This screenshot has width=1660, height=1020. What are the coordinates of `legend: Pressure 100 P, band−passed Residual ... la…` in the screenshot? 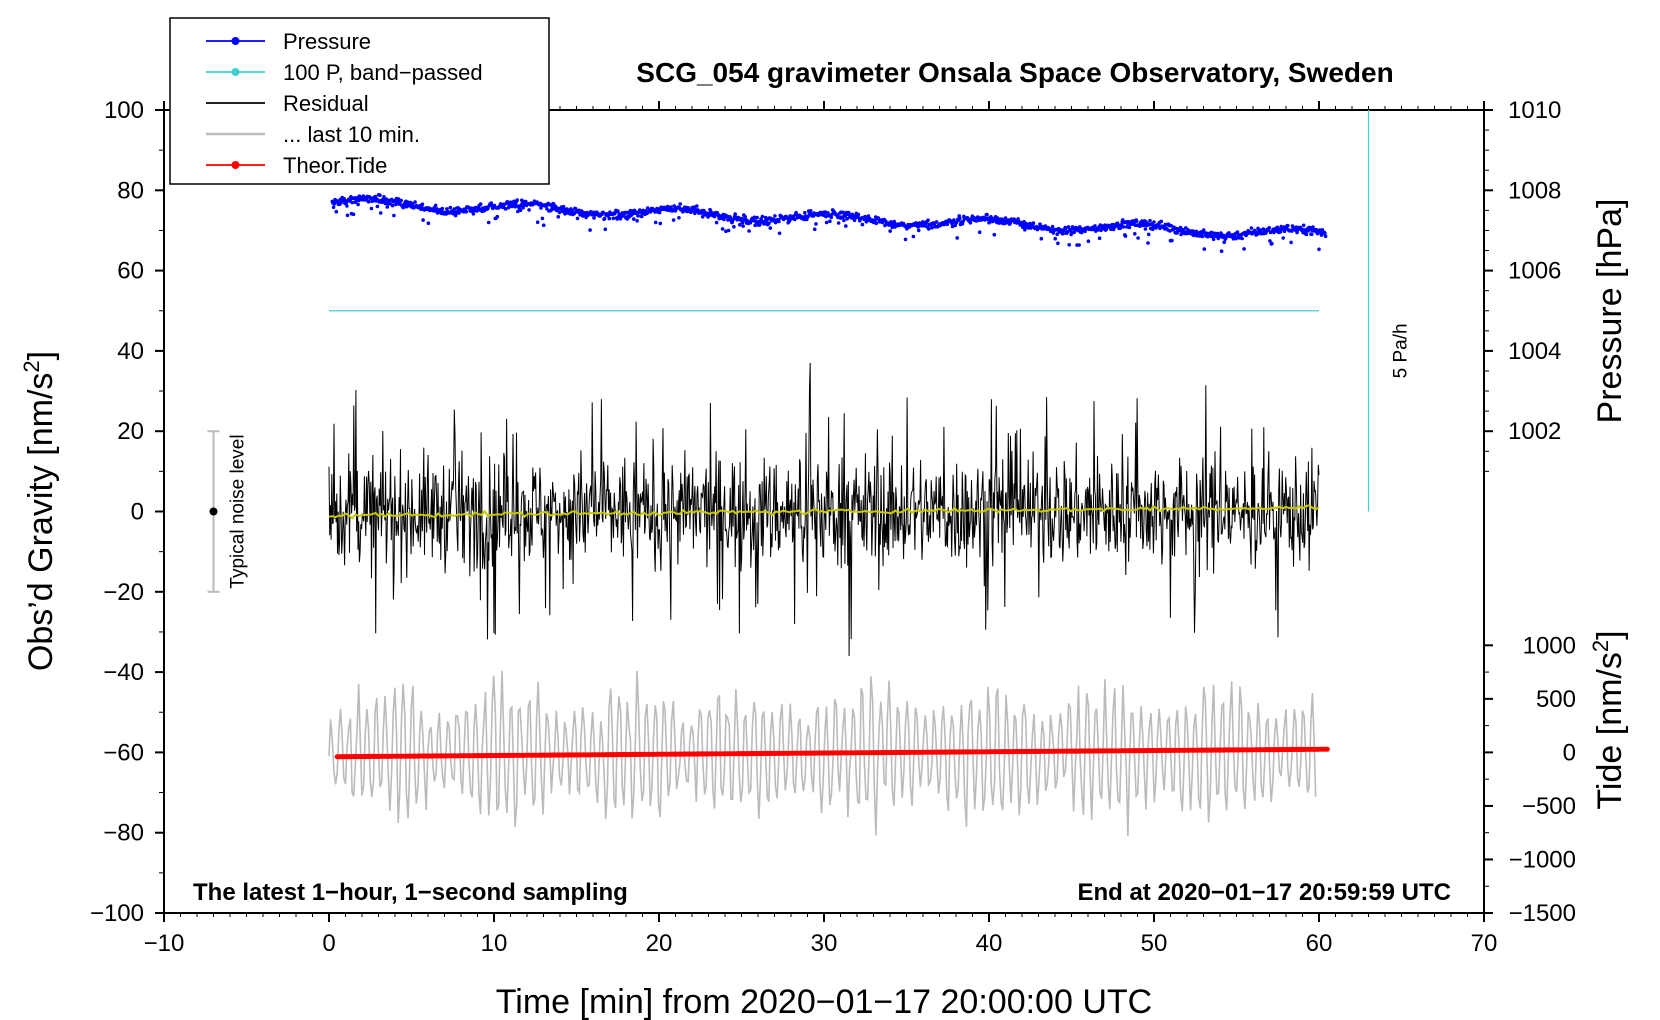 It's located at (359, 101).